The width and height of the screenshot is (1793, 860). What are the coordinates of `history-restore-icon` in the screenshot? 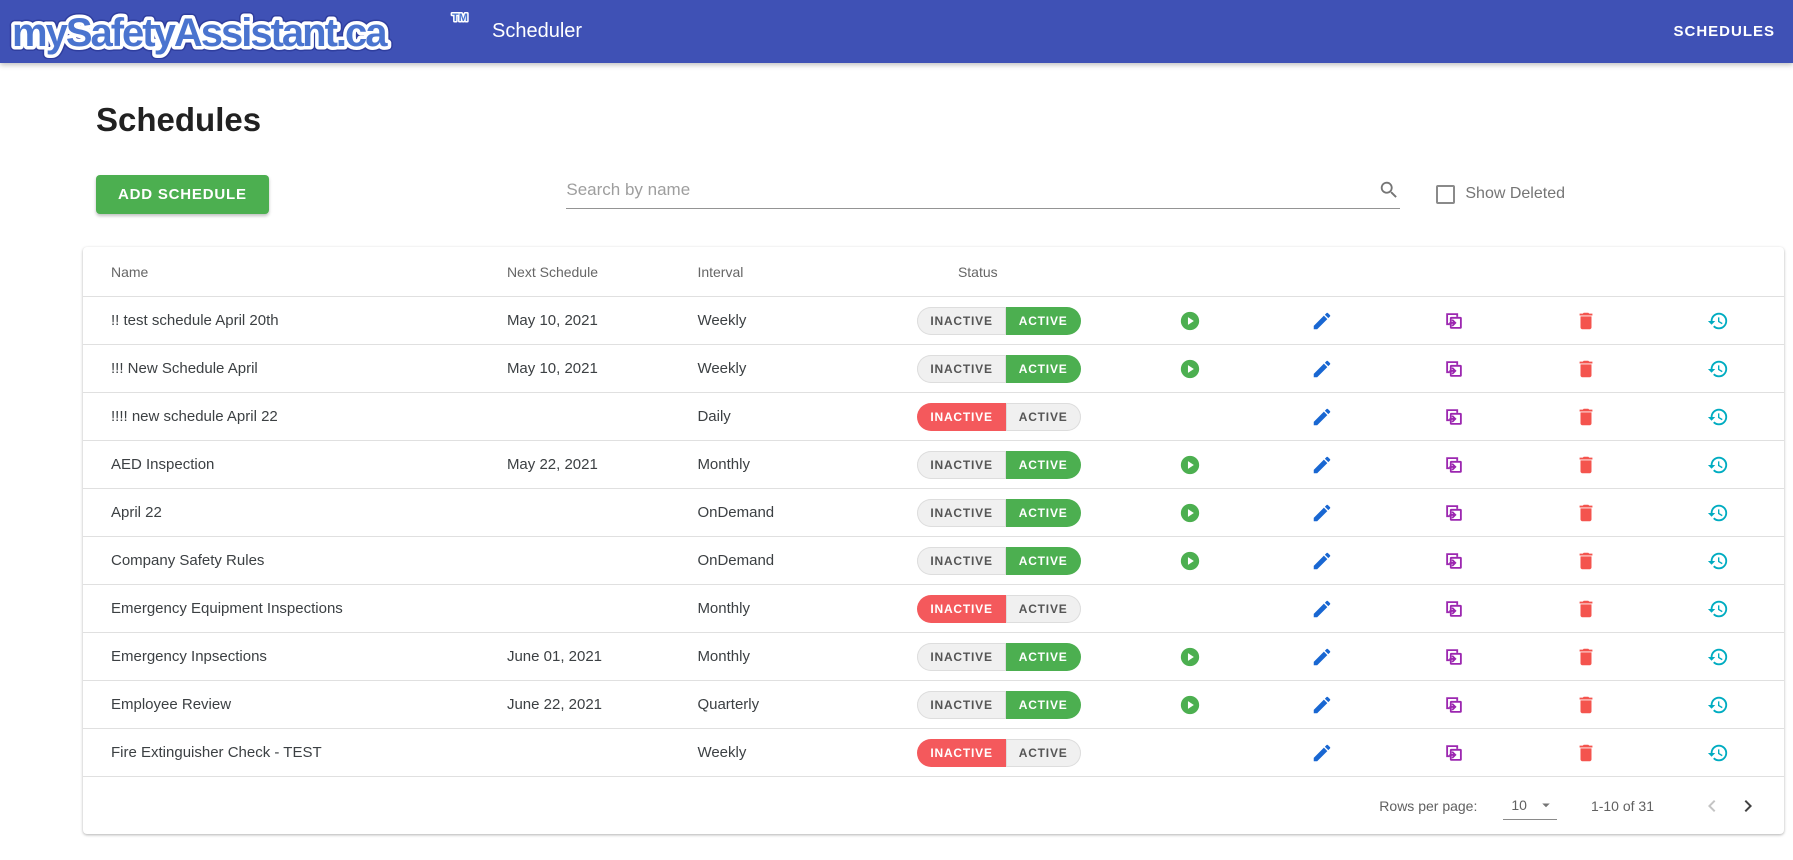 It's located at (1717, 560).